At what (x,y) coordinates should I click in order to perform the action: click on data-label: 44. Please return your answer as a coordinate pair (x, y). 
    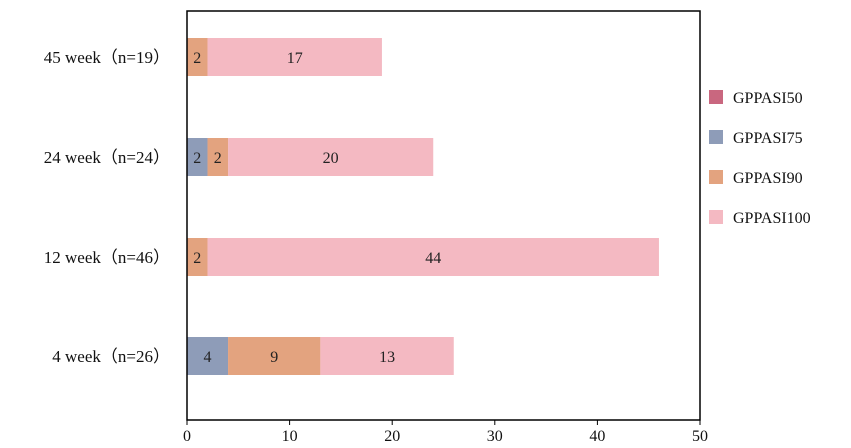
    Looking at the image, I should click on (433, 258).